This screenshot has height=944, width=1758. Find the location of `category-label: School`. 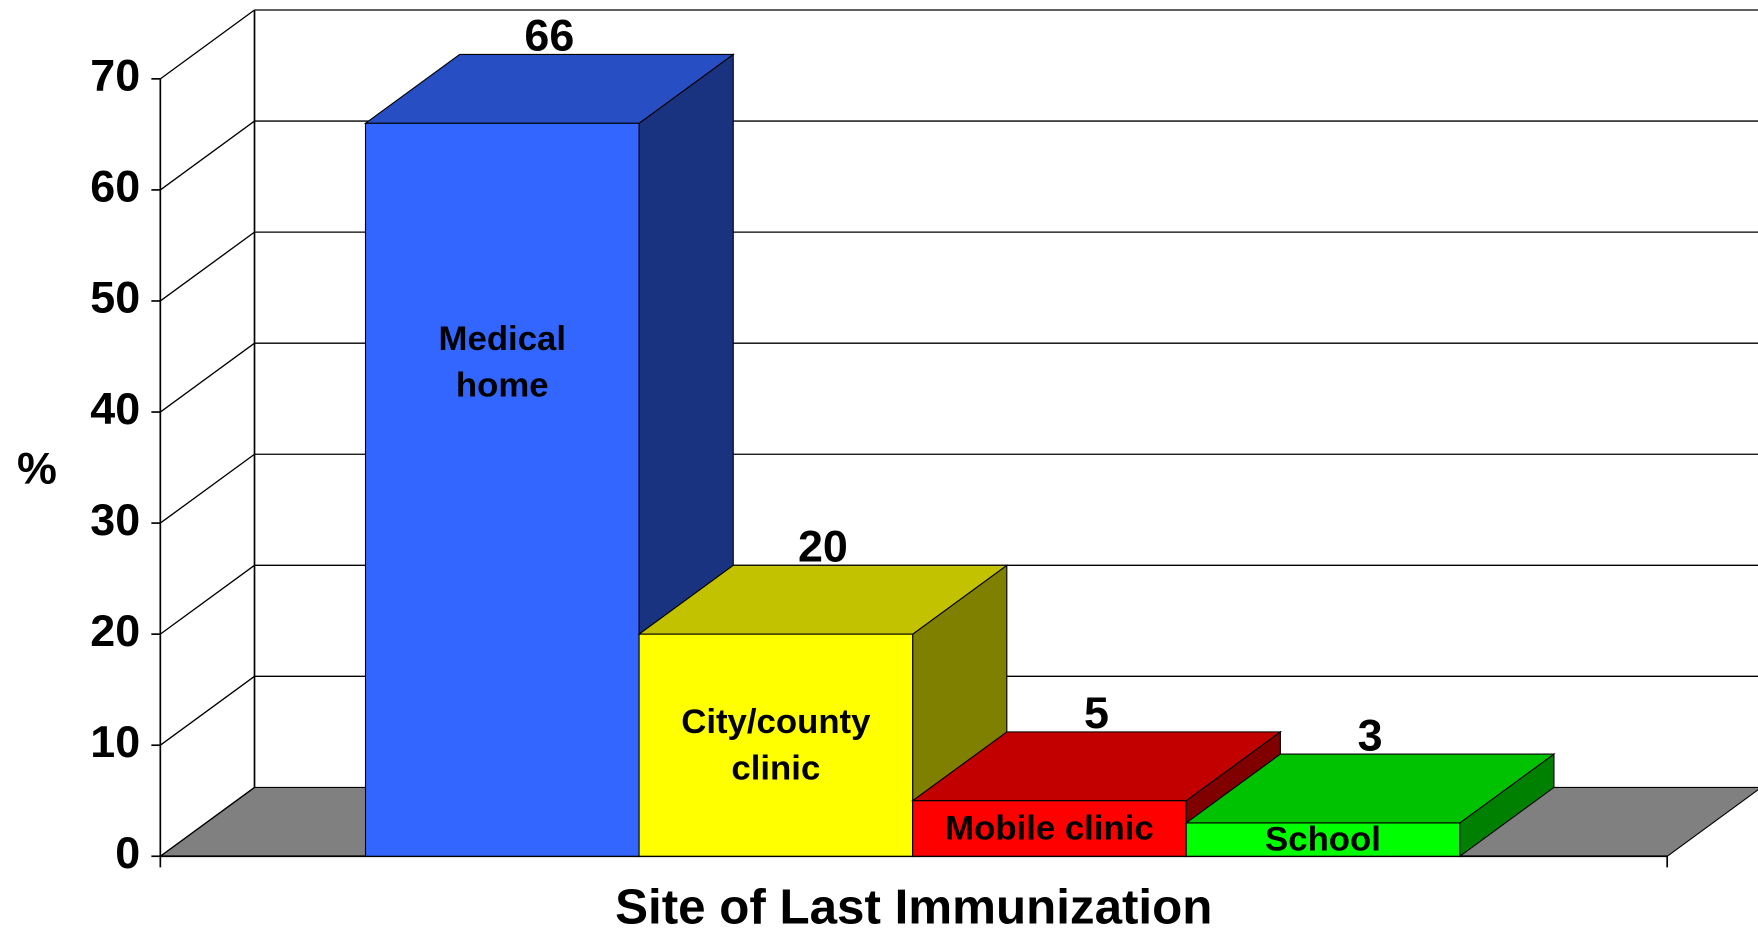

category-label: School is located at coordinates (1323, 839).